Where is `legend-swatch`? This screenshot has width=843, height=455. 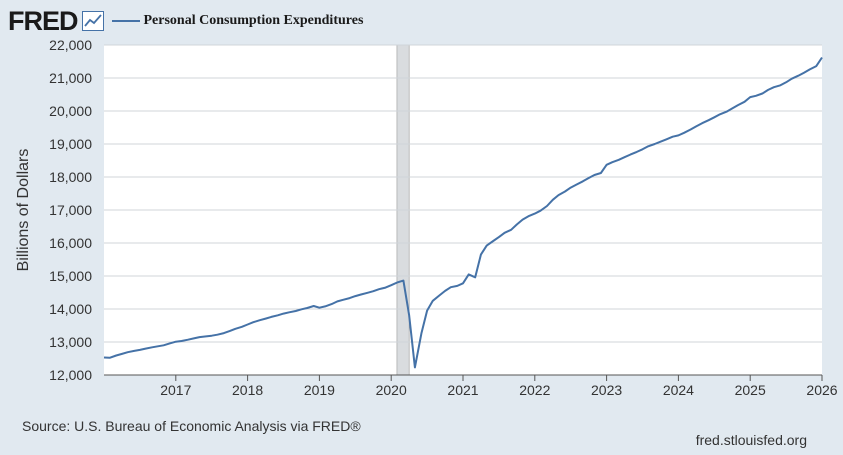
legend-swatch is located at coordinates (125, 21).